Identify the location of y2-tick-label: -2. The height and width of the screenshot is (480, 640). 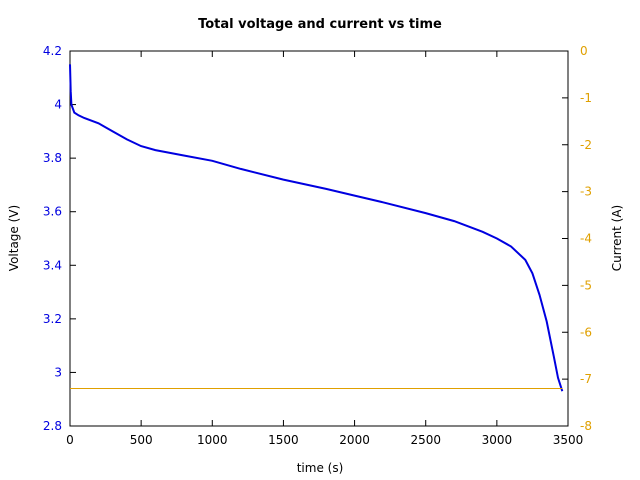
(586, 145).